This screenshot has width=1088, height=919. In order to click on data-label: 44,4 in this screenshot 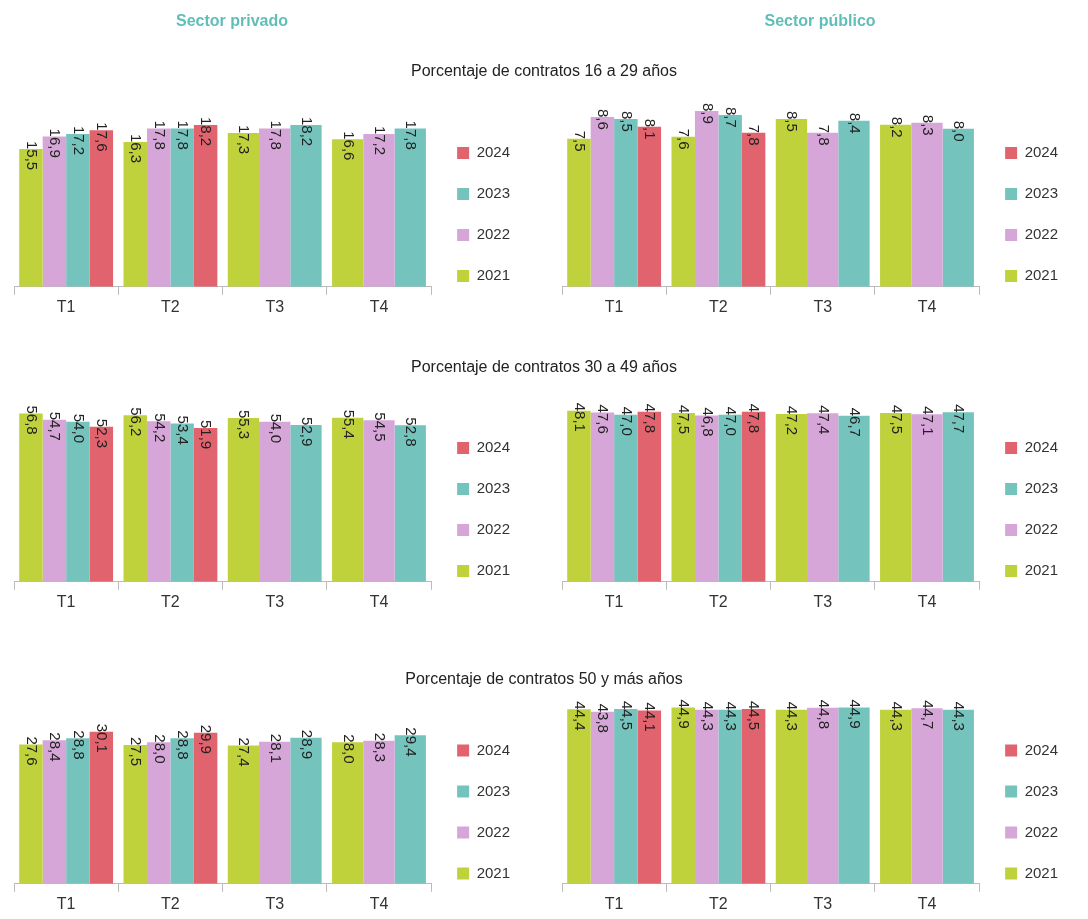, I will do `click(580, 716)`.